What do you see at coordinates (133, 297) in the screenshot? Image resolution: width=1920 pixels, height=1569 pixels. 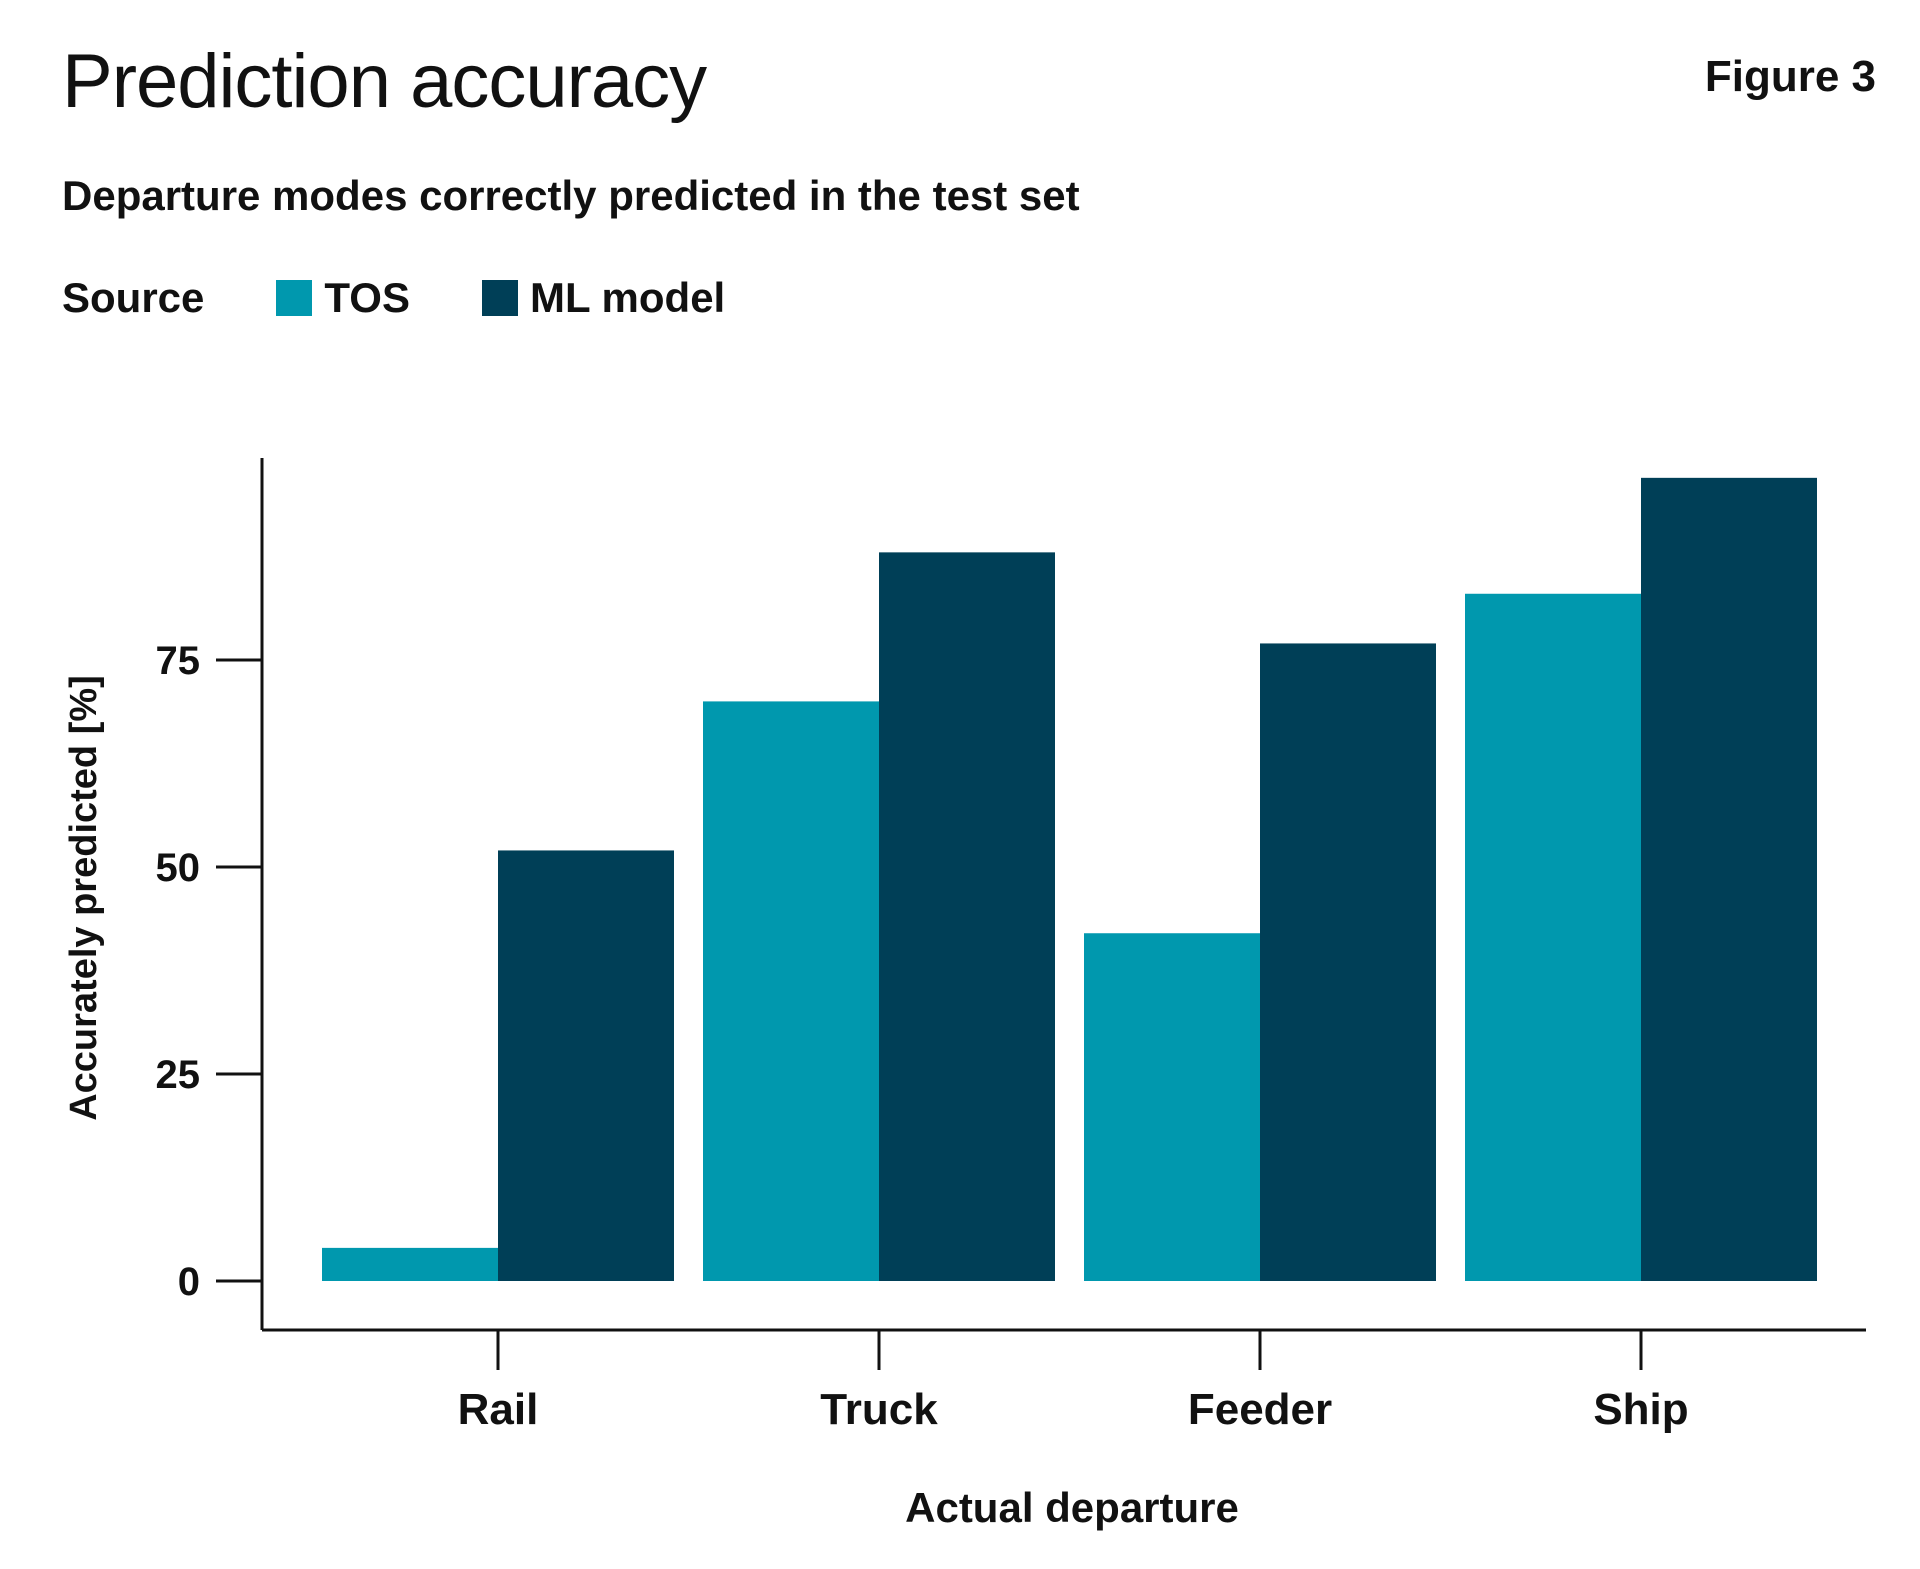 I see `legend-label: Source` at bounding box center [133, 297].